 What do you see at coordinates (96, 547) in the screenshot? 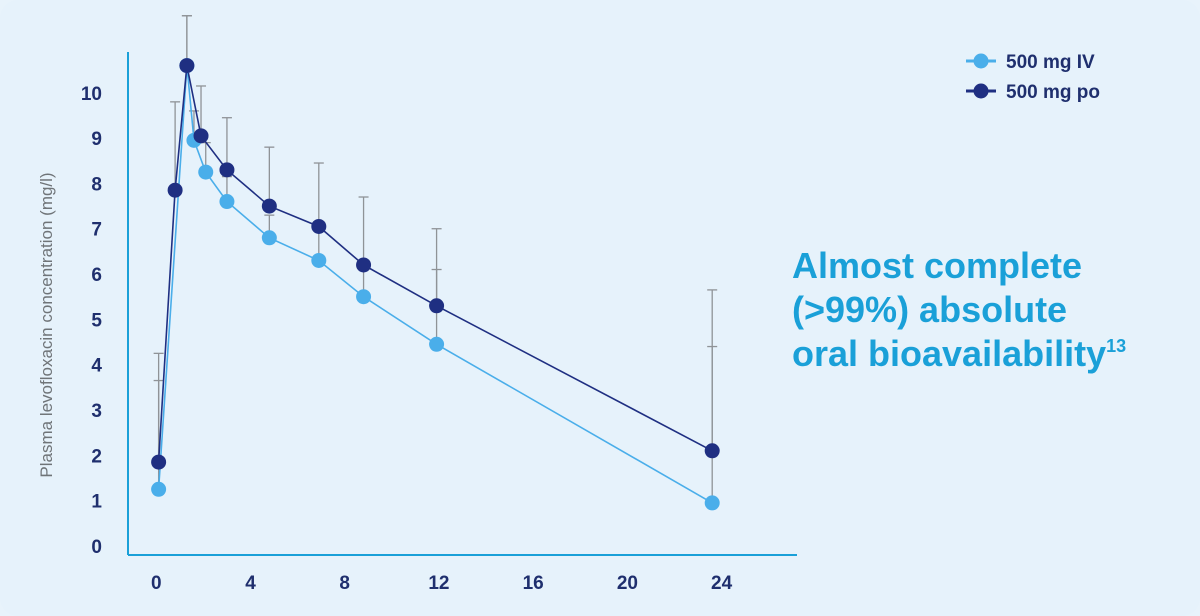
I see `y-tick-label: 0` at bounding box center [96, 547].